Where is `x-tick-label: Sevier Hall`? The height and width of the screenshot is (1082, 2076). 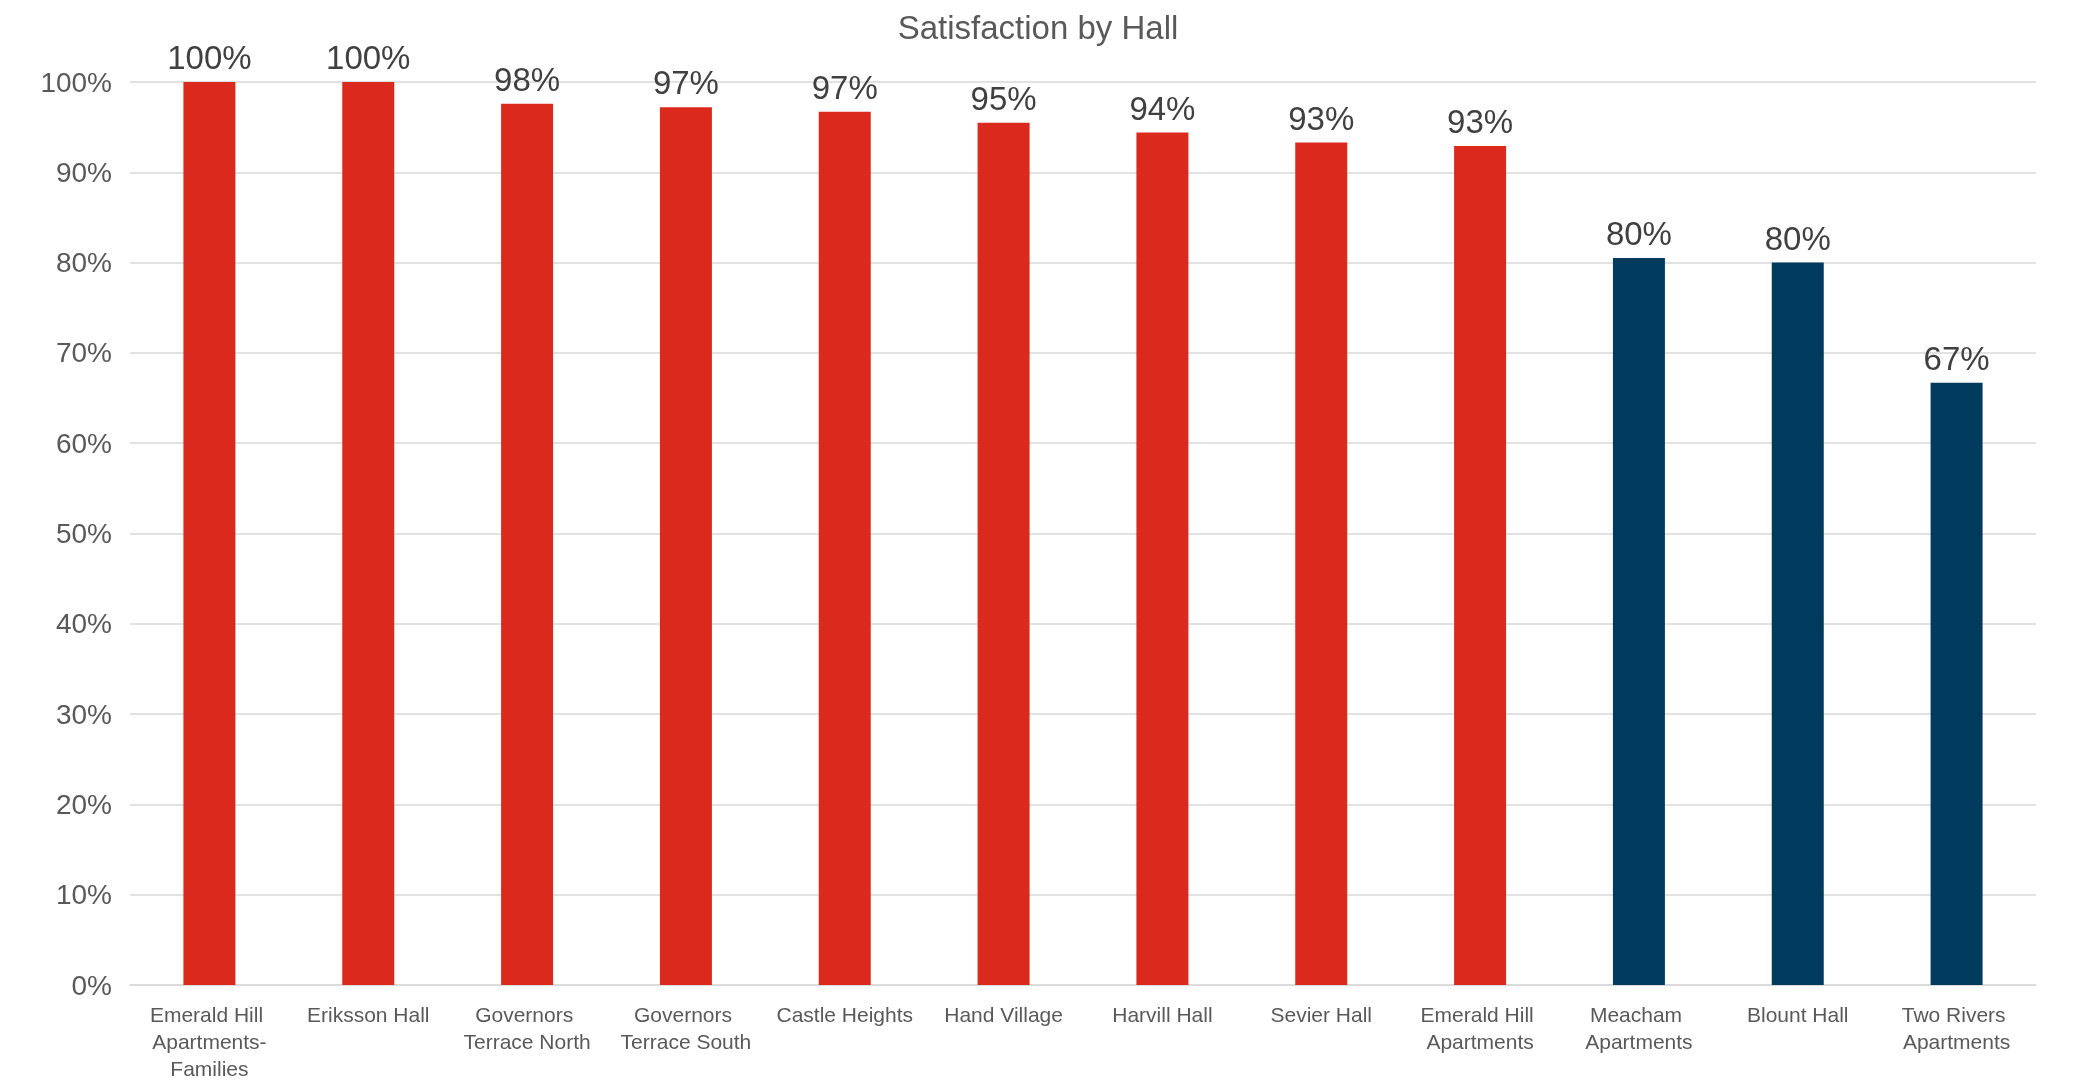 x-tick-label: Sevier Hall is located at coordinates (1321, 1014).